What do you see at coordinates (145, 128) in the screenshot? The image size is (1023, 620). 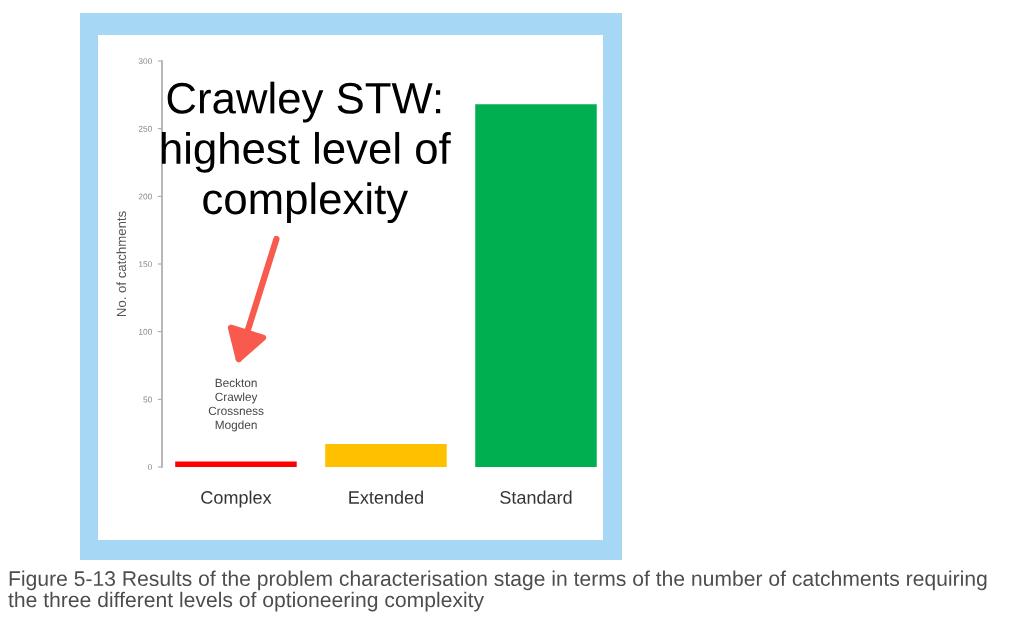 I see `y-tick-label: 250` at bounding box center [145, 128].